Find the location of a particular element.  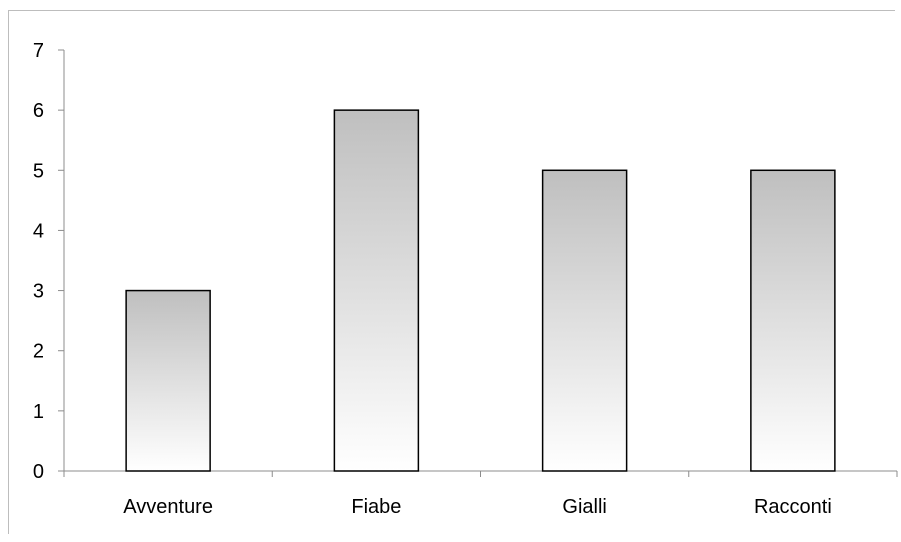

x-category-label: Gialli is located at coordinates (584, 507).